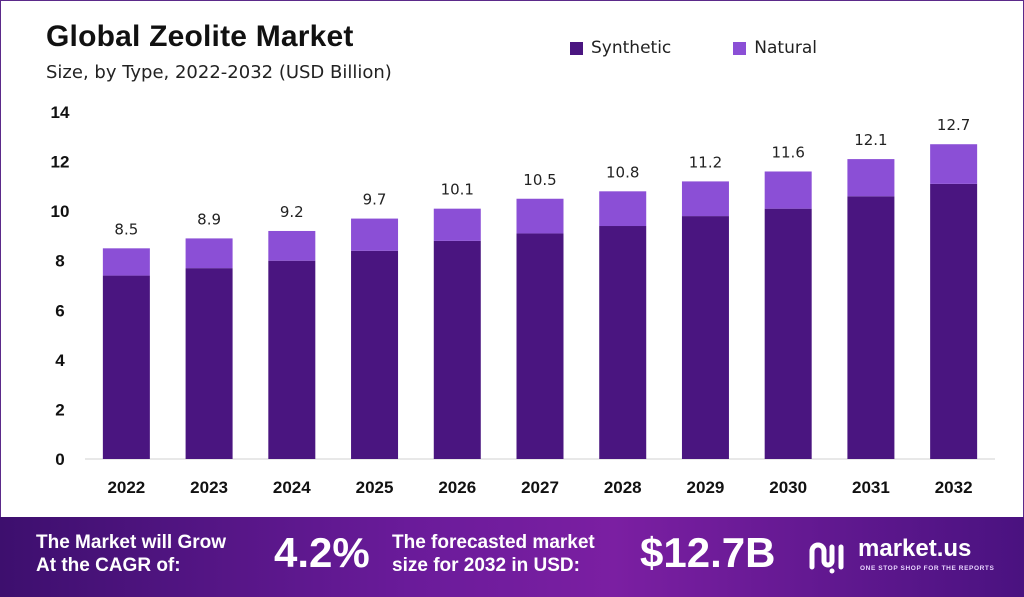 Image resolution: width=1024 pixels, height=597 pixels. Describe the element at coordinates (785, 48) in the screenshot. I see `legend-label-natural: Natural` at that location.